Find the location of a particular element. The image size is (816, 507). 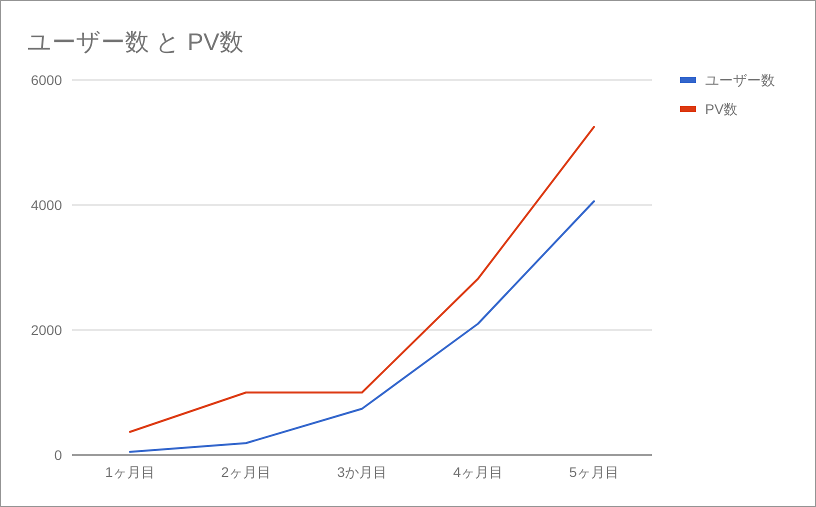

legend-label: ユーザー数 is located at coordinates (740, 80).